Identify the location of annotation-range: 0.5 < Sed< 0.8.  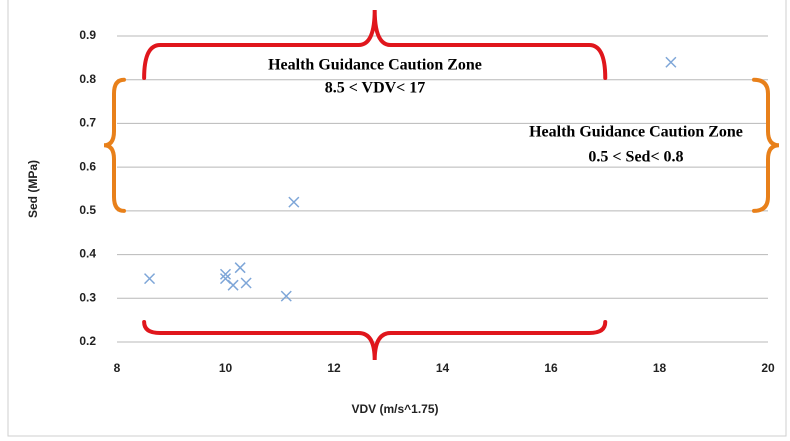
(635, 157).